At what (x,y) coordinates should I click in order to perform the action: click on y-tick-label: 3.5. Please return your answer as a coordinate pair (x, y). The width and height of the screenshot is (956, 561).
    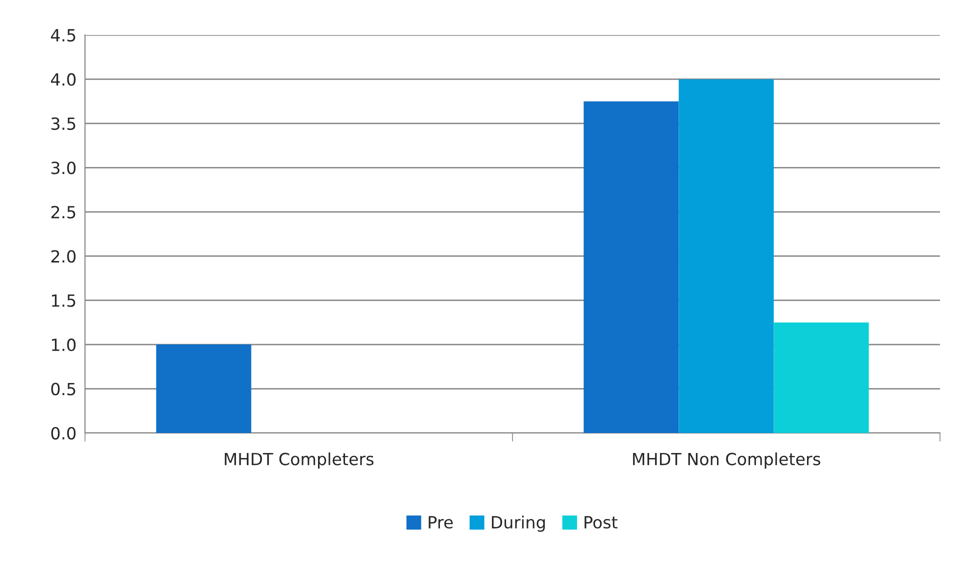
    Looking at the image, I should click on (63, 123).